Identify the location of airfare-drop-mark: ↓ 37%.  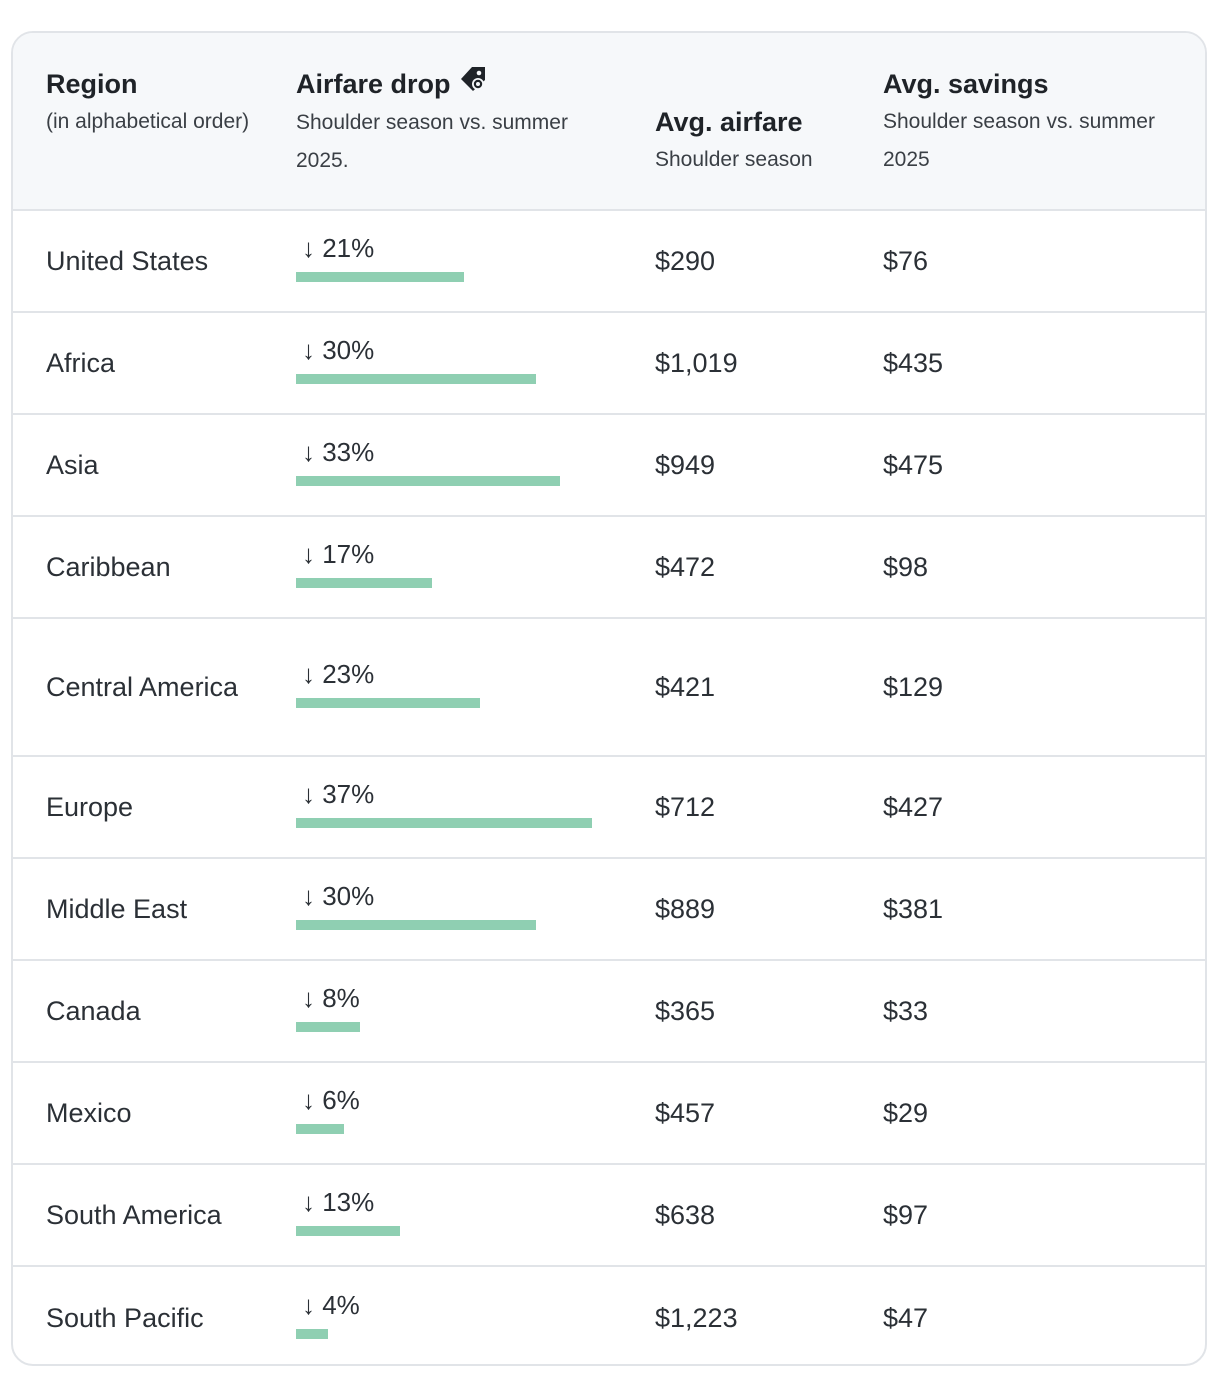
(466, 805).